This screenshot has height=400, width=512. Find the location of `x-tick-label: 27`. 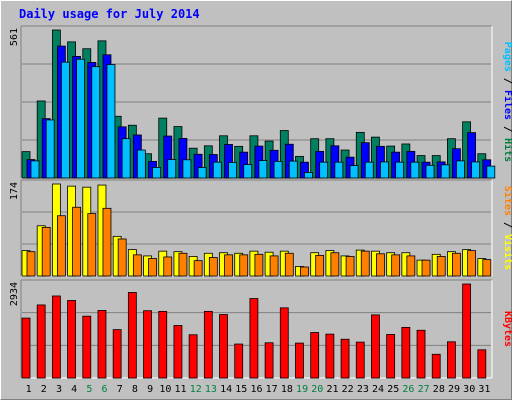

x-tick-label: 27 is located at coordinates (424, 389).